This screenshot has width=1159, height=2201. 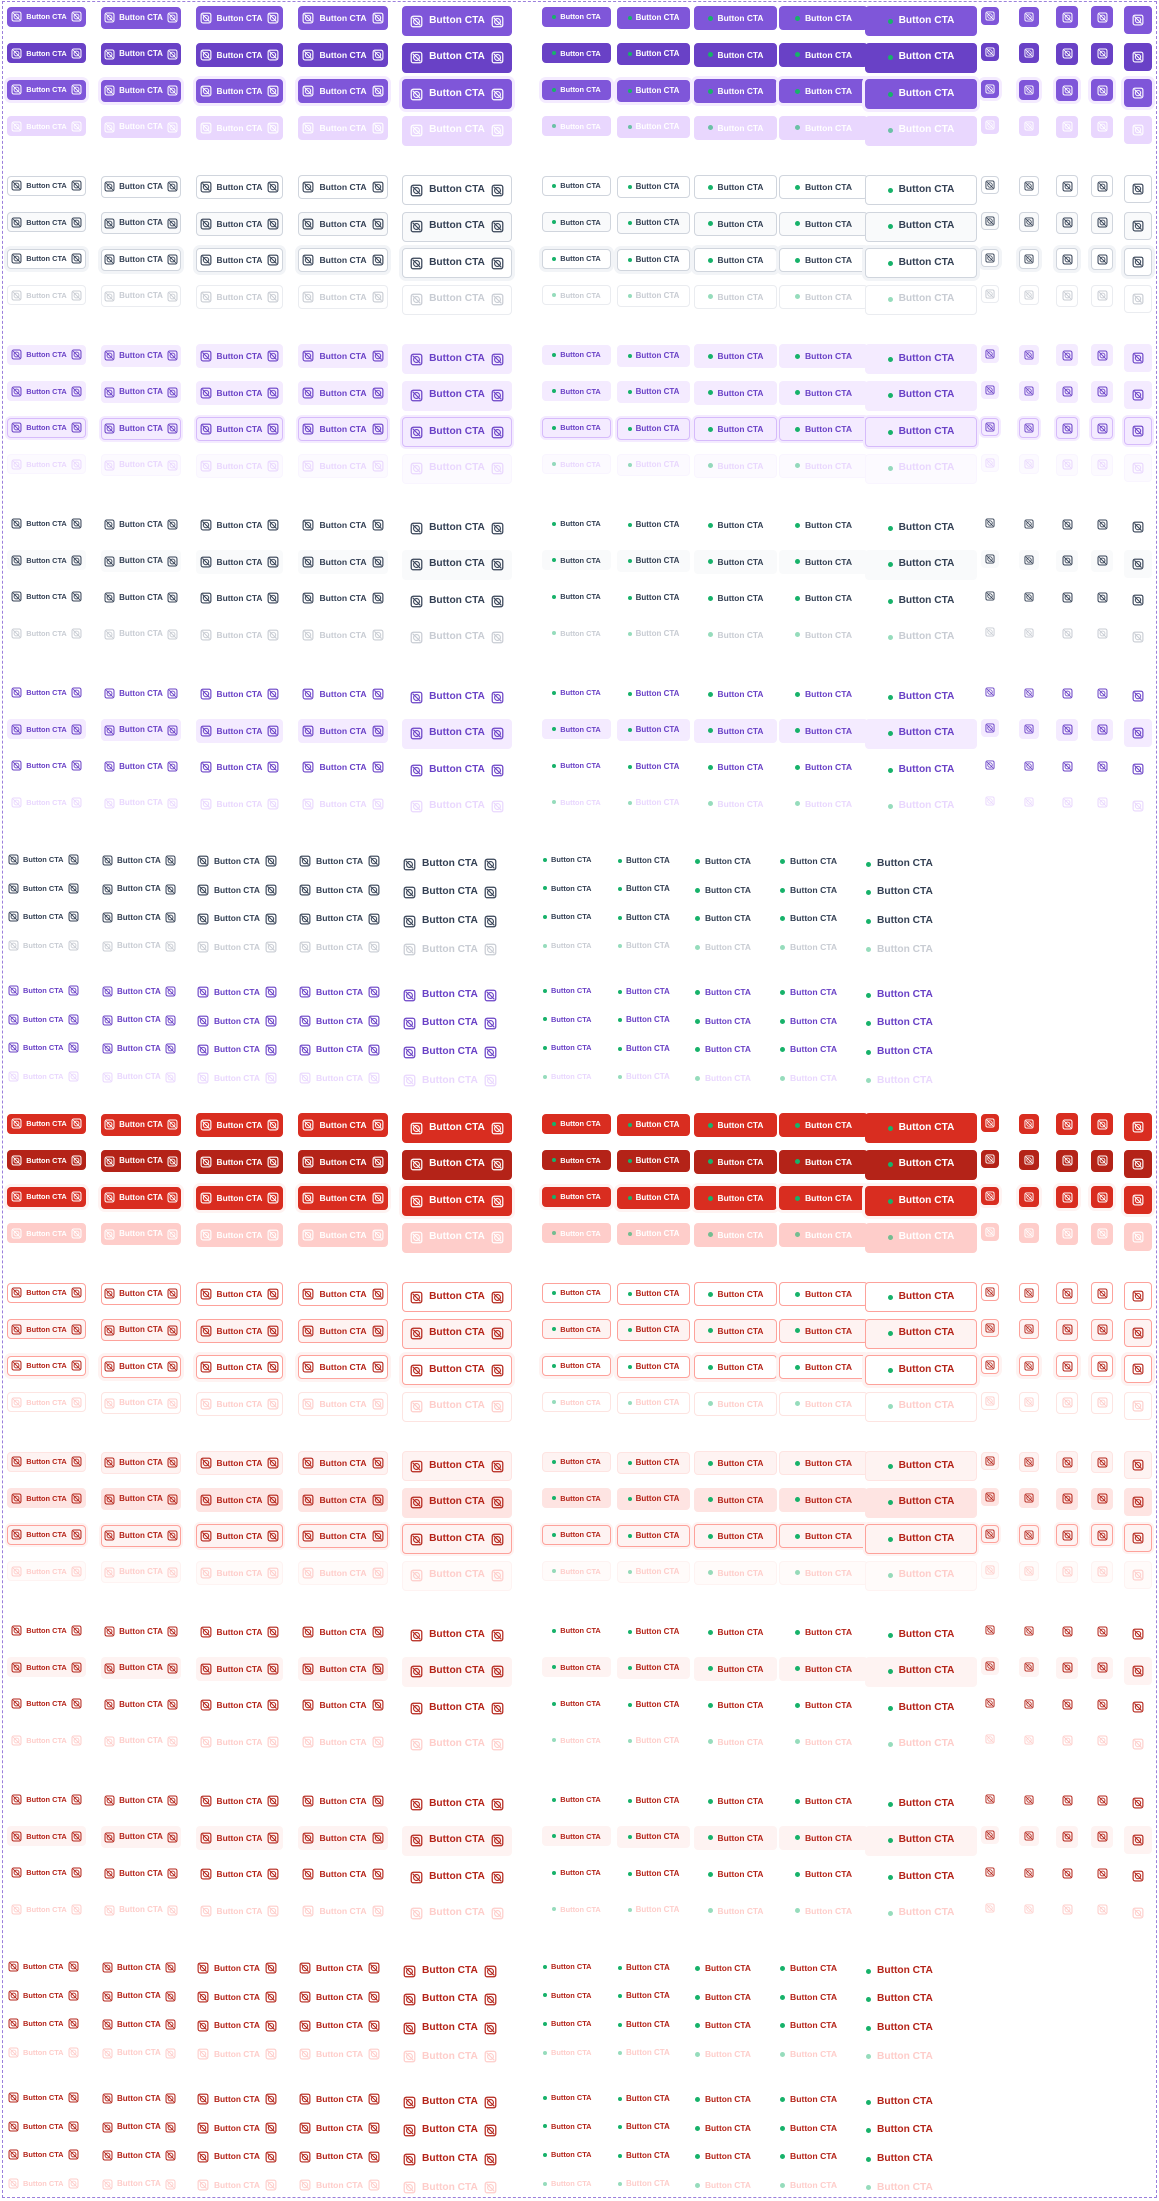 I want to click on tertiary-gray-destructive-focused-sm-dot-button: Button CTA, so click(x=576, y=1704).